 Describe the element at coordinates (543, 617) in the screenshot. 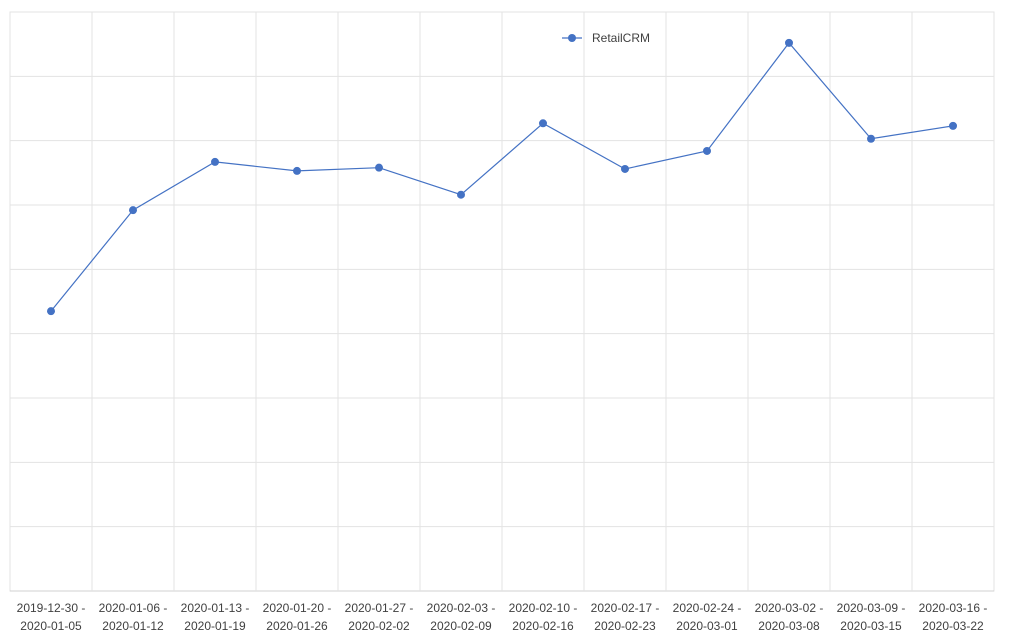

I see `x-tick-label: 2020-02-10 - 2020-02-16` at that location.